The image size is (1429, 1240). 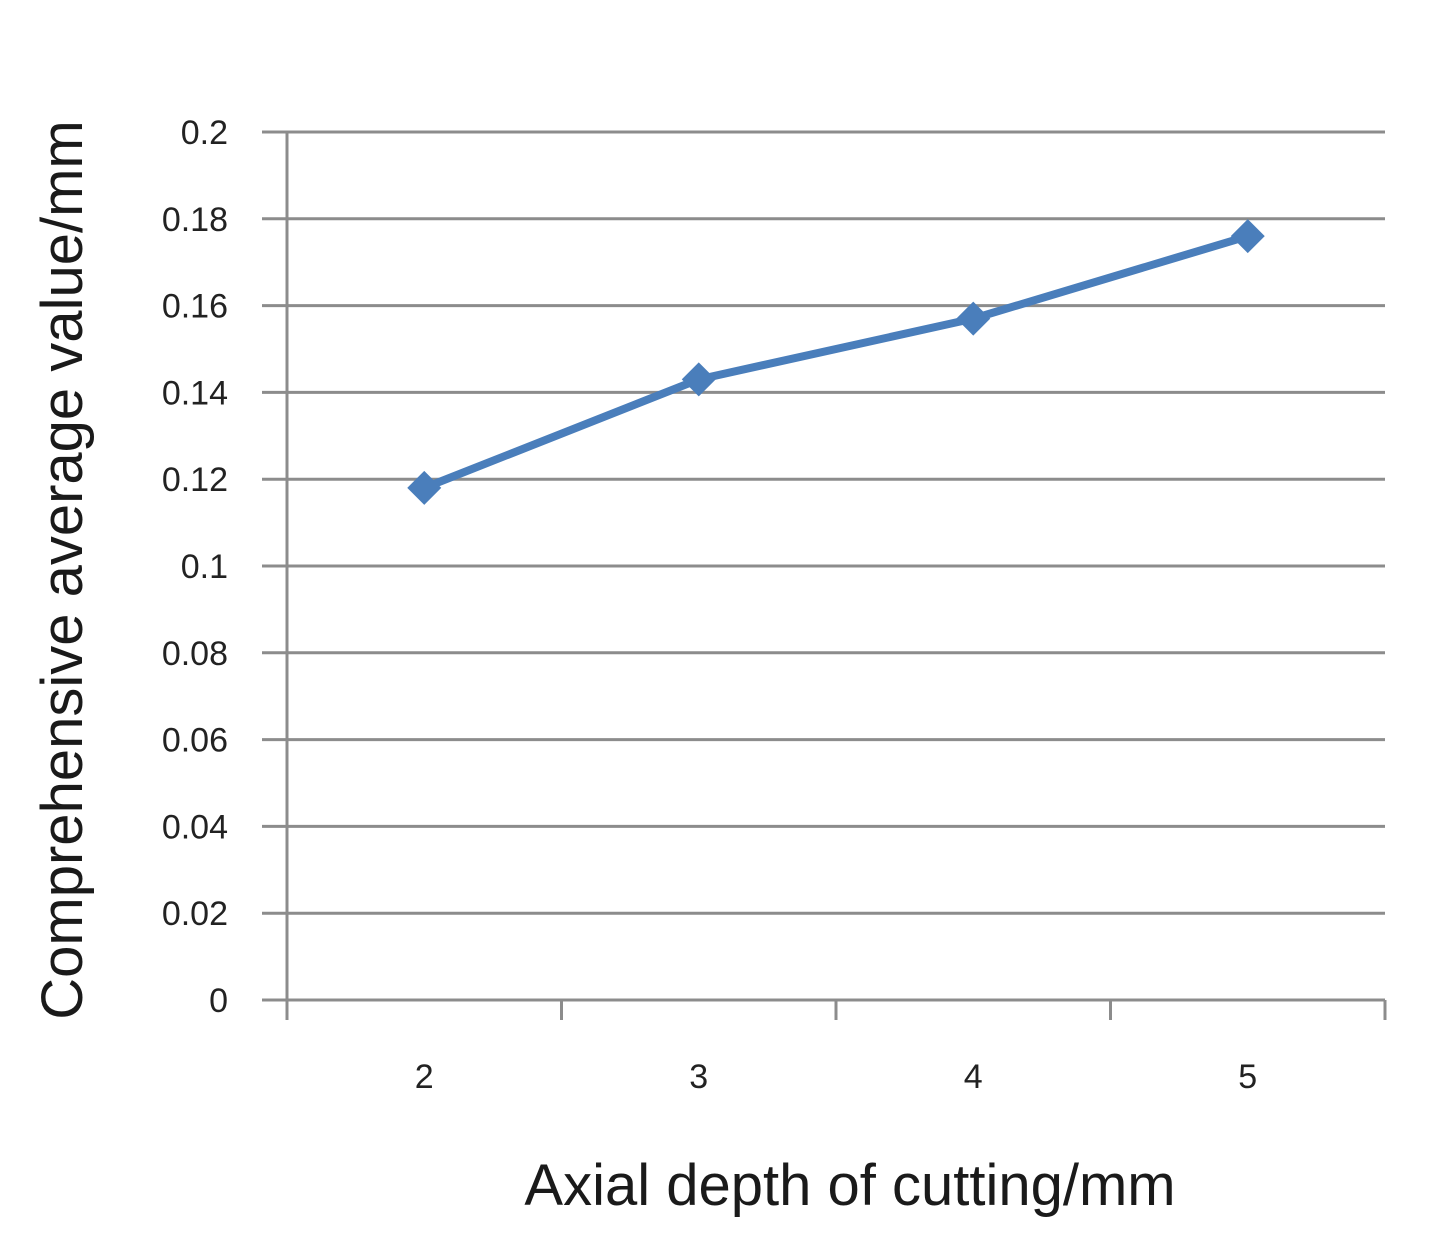 I want to click on x-axis-title: Axial depth of cutting/mm, so click(x=849, y=1185).